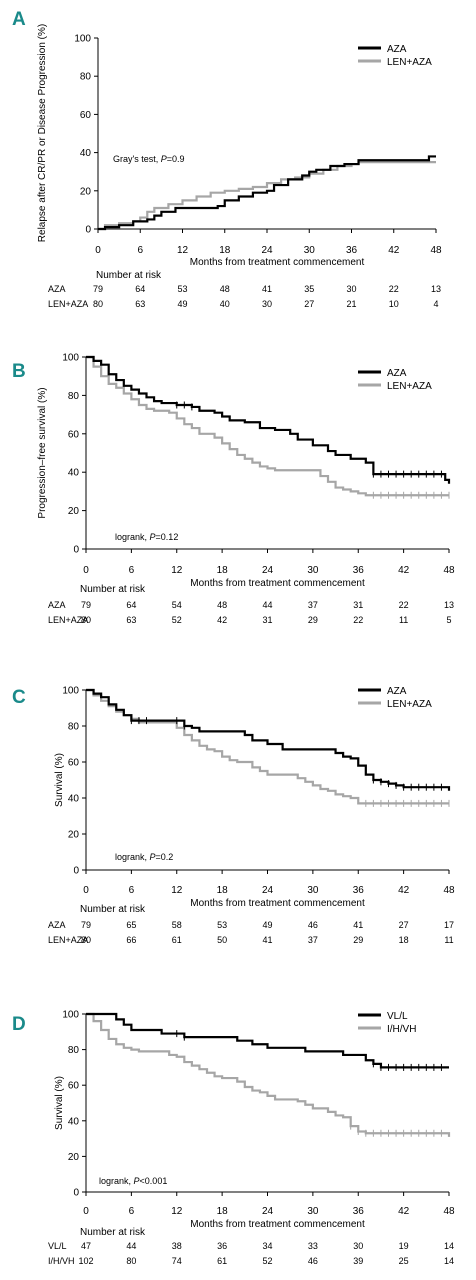 The image size is (476, 1280). What do you see at coordinates (225, 304) in the screenshot?
I see `risk-value: 40` at bounding box center [225, 304].